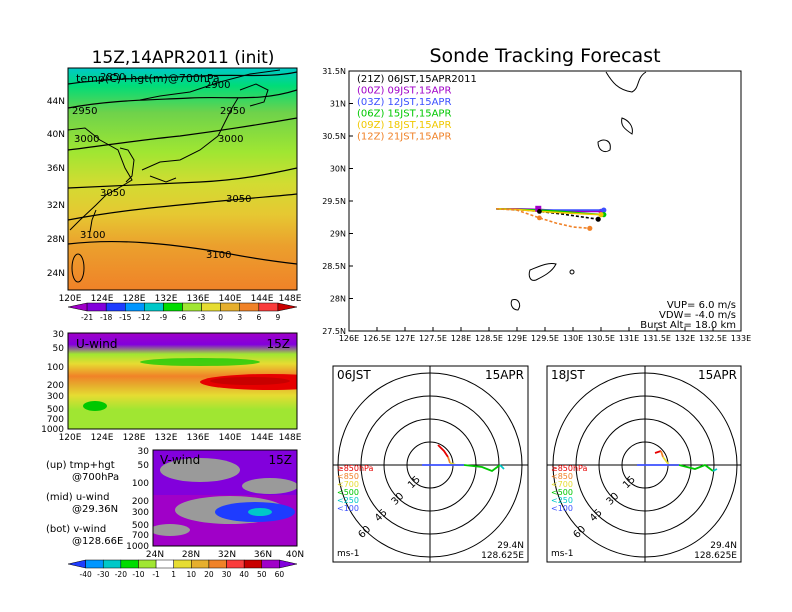  What do you see at coordinates (258, 317) in the screenshot?
I see `colorbar-label: 6` at bounding box center [258, 317].